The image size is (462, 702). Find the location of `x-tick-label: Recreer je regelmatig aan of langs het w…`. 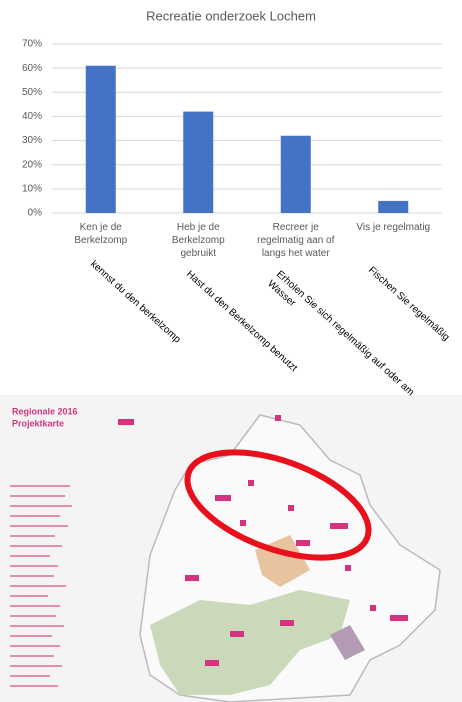

x-tick-label: Recreer je regelmatig aan of langs het w… is located at coordinates (296, 240).